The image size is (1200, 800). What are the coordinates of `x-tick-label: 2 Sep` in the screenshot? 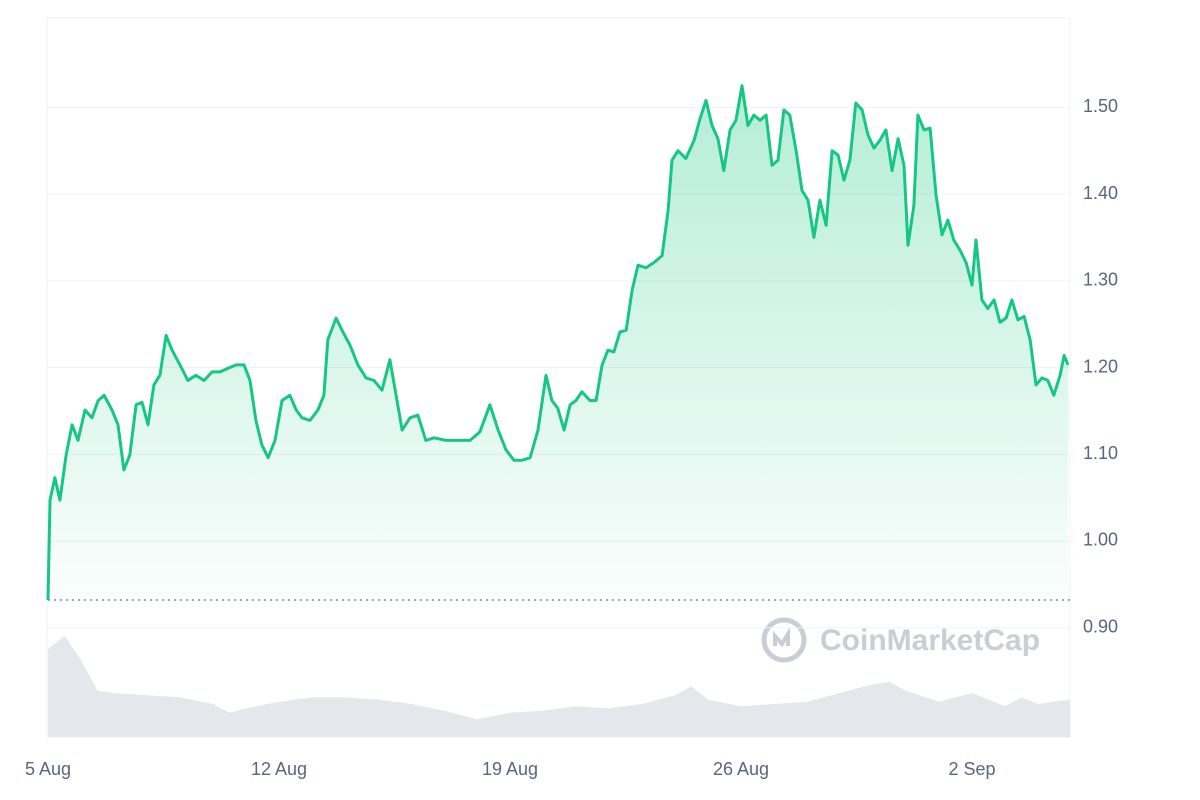 It's located at (971, 769).